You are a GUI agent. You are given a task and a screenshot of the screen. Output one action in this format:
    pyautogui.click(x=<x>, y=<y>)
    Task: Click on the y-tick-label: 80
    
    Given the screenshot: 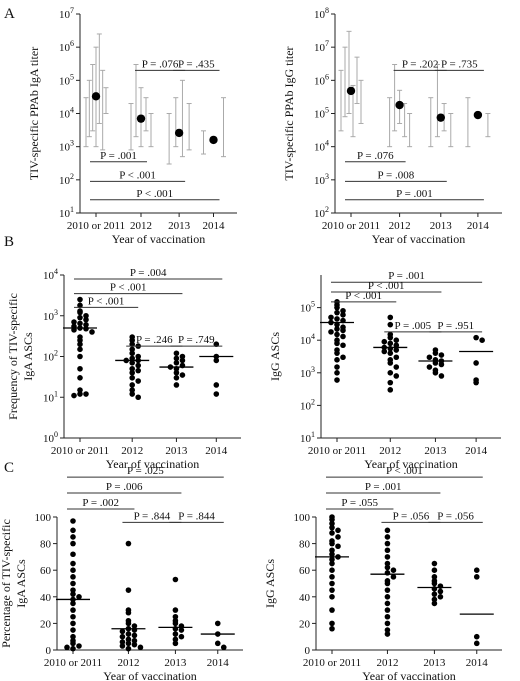 What is the action you would take?
    pyautogui.click(x=305, y=545)
    